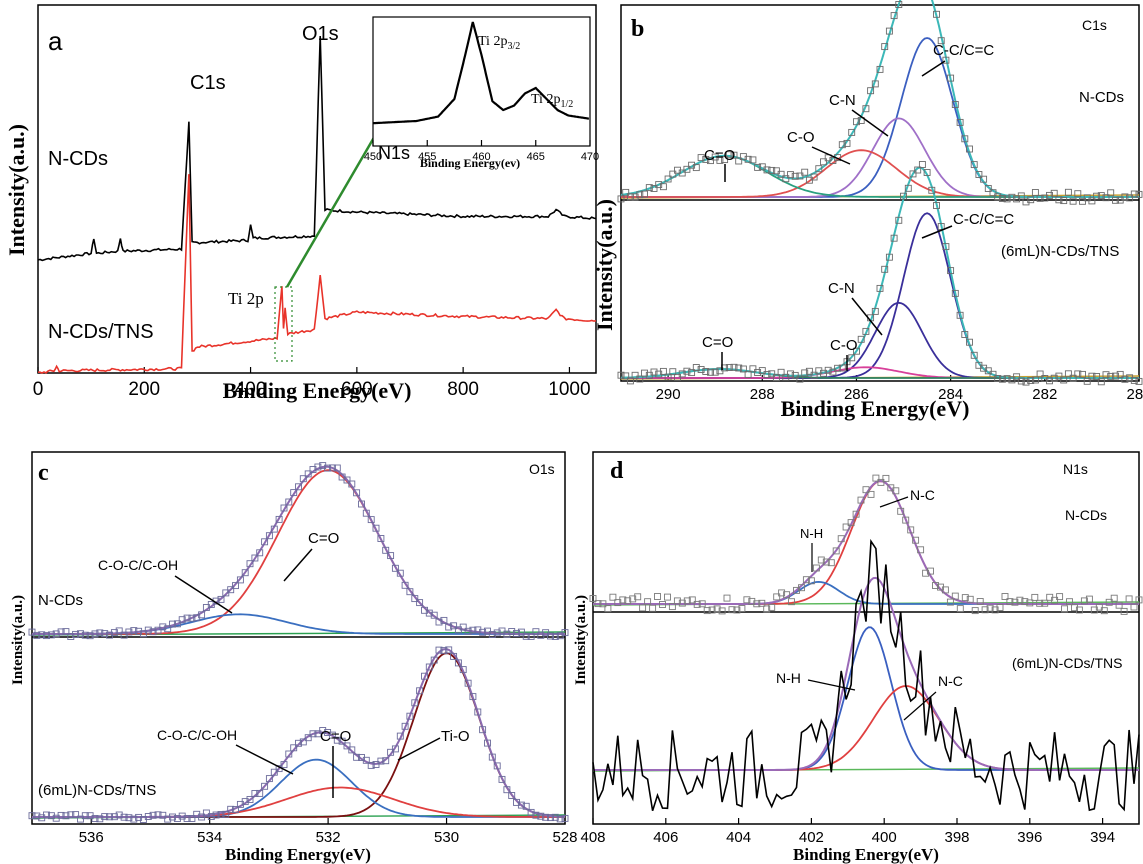 Image resolution: width=1143 pixels, height=864 pixels. I want to click on panel-b-envelope, so click(880, 272).